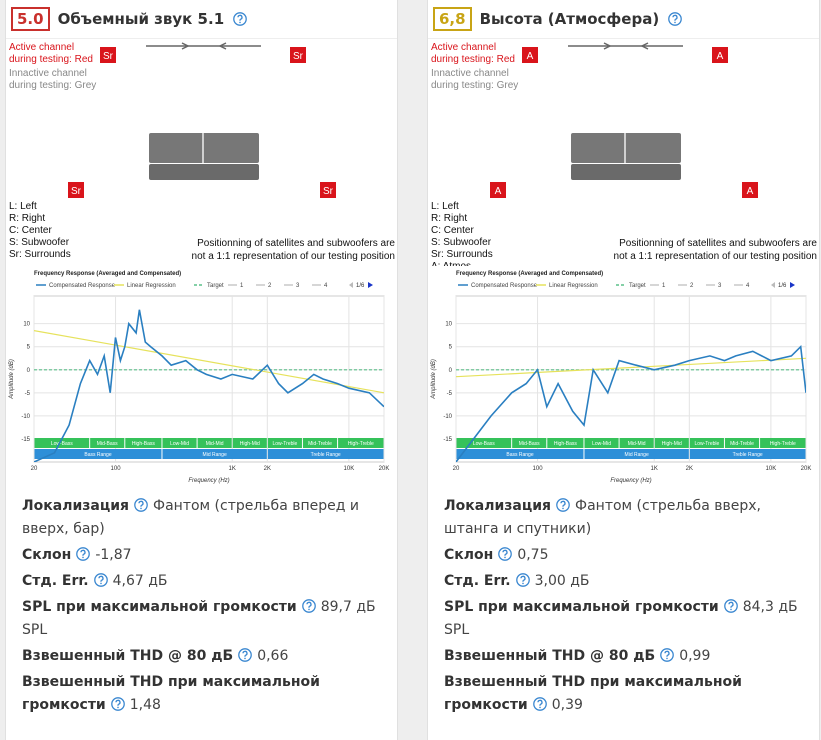 The height and width of the screenshot is (740, 821). I want to click on band-label: High-Mid, so click(250, 444).